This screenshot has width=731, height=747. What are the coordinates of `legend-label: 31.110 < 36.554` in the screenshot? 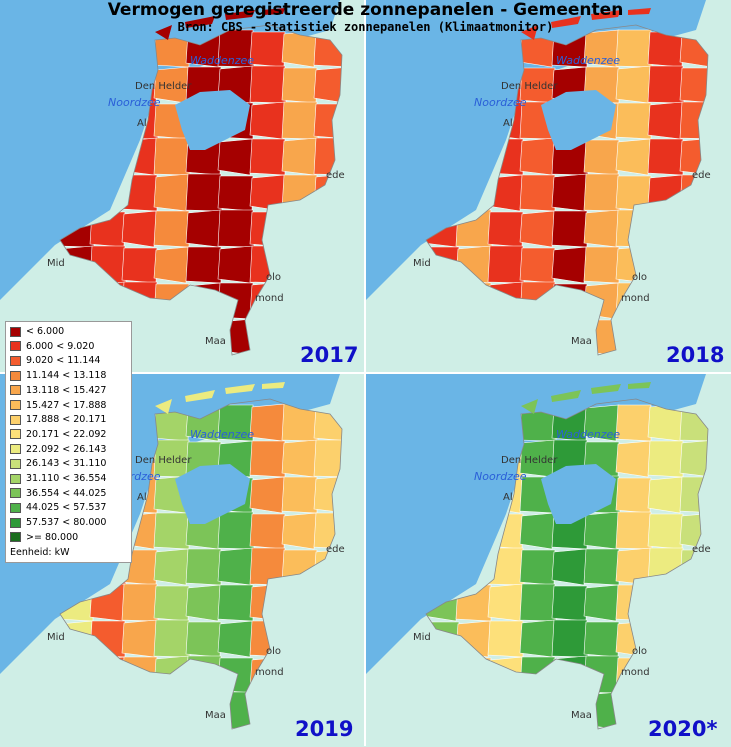 It's located at (66, 478).